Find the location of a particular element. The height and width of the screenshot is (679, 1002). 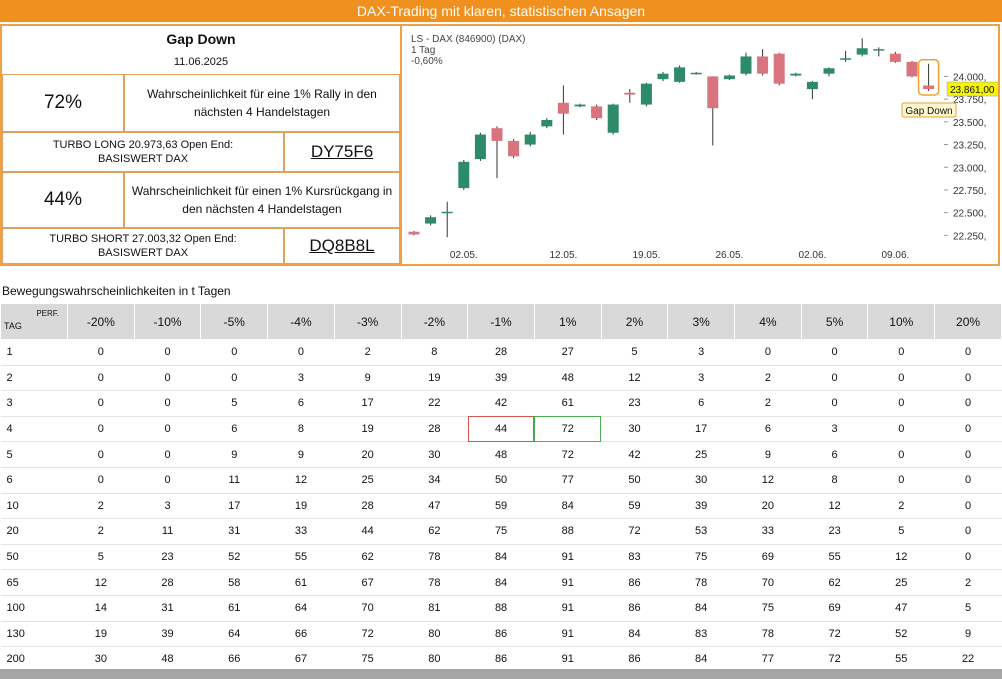

value-cell: 42 is located at coordinates (634, 454).